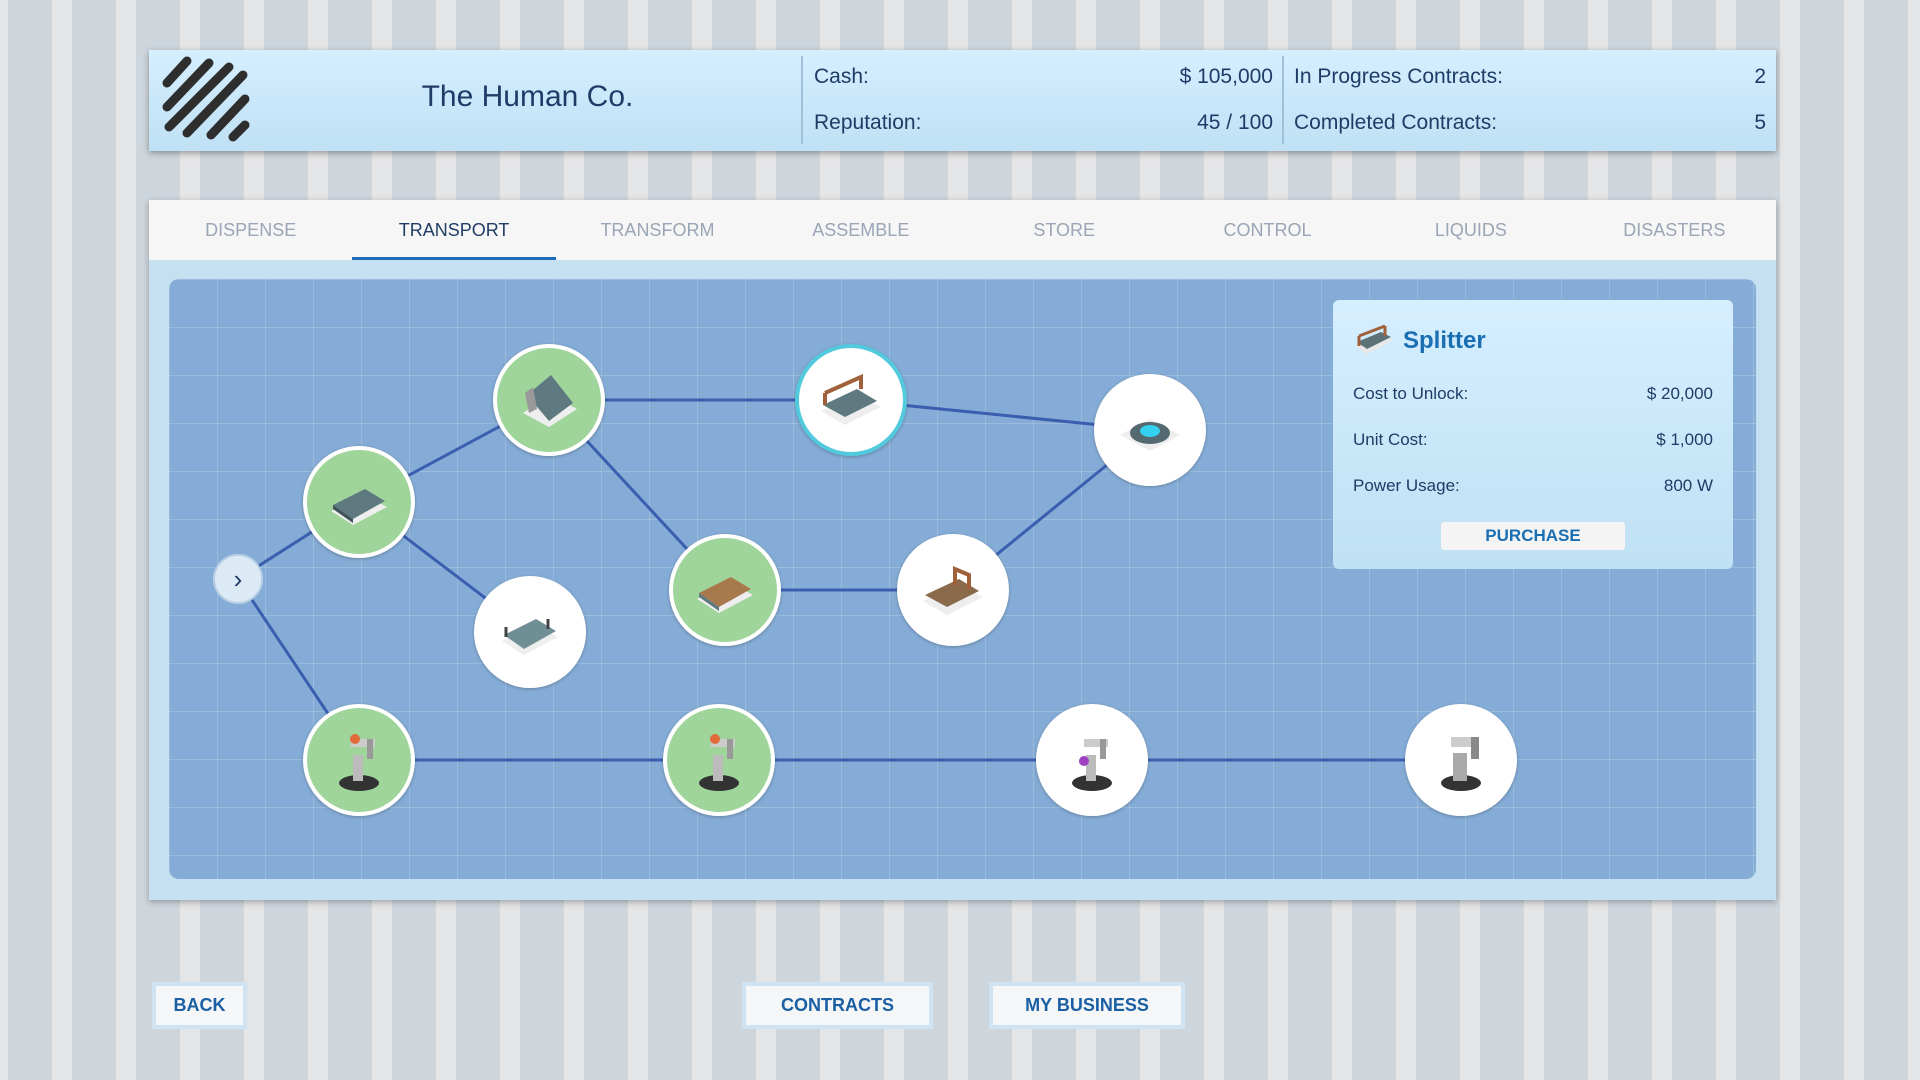 This screenshot has width=1920, height=1080. I want to click on tree-node-teleporter, so click(1150, 430).